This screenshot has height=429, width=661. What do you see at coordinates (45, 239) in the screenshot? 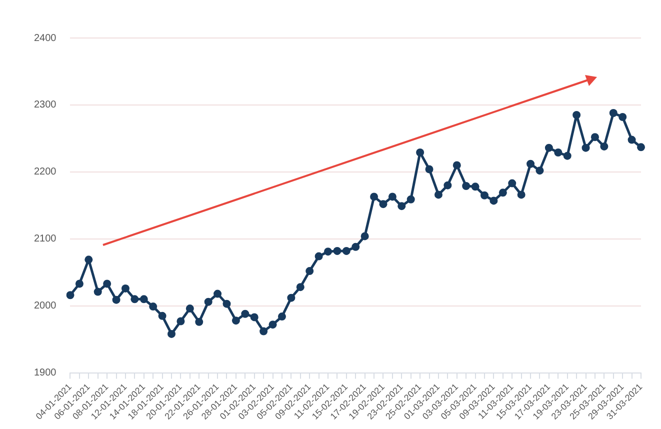
I see `y-tick-label: 2100` at bounding box center [45, 239].